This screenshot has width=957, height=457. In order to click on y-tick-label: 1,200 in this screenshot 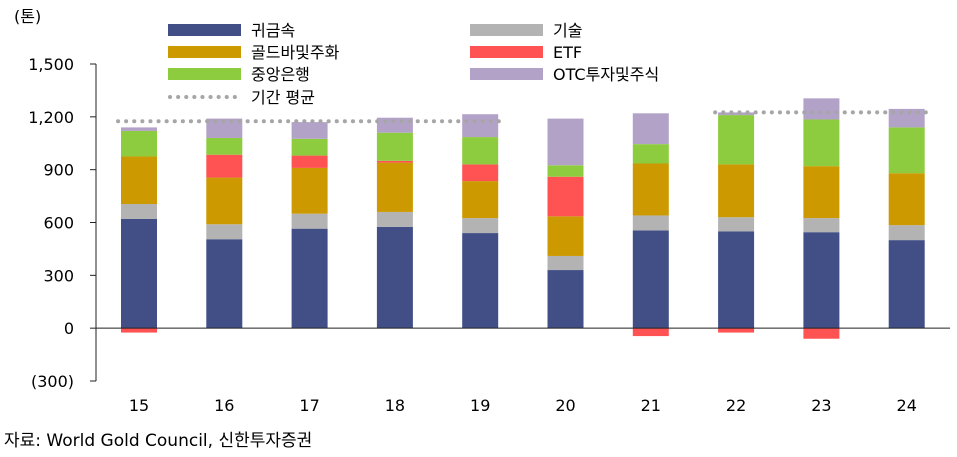, I will do `click(51, 117)`.